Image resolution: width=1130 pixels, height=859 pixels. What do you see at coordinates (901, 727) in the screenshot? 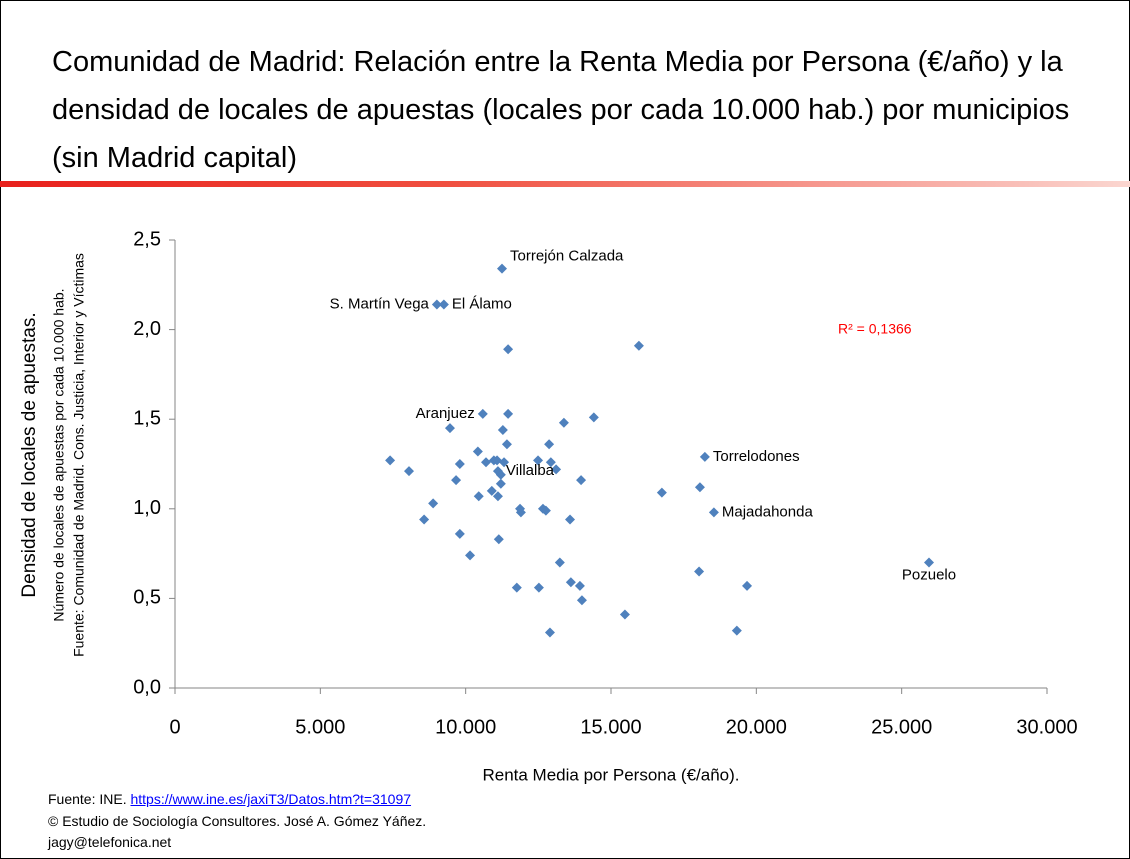
I see `x-tick-label: 25.000` at bounding box center [901, 727].